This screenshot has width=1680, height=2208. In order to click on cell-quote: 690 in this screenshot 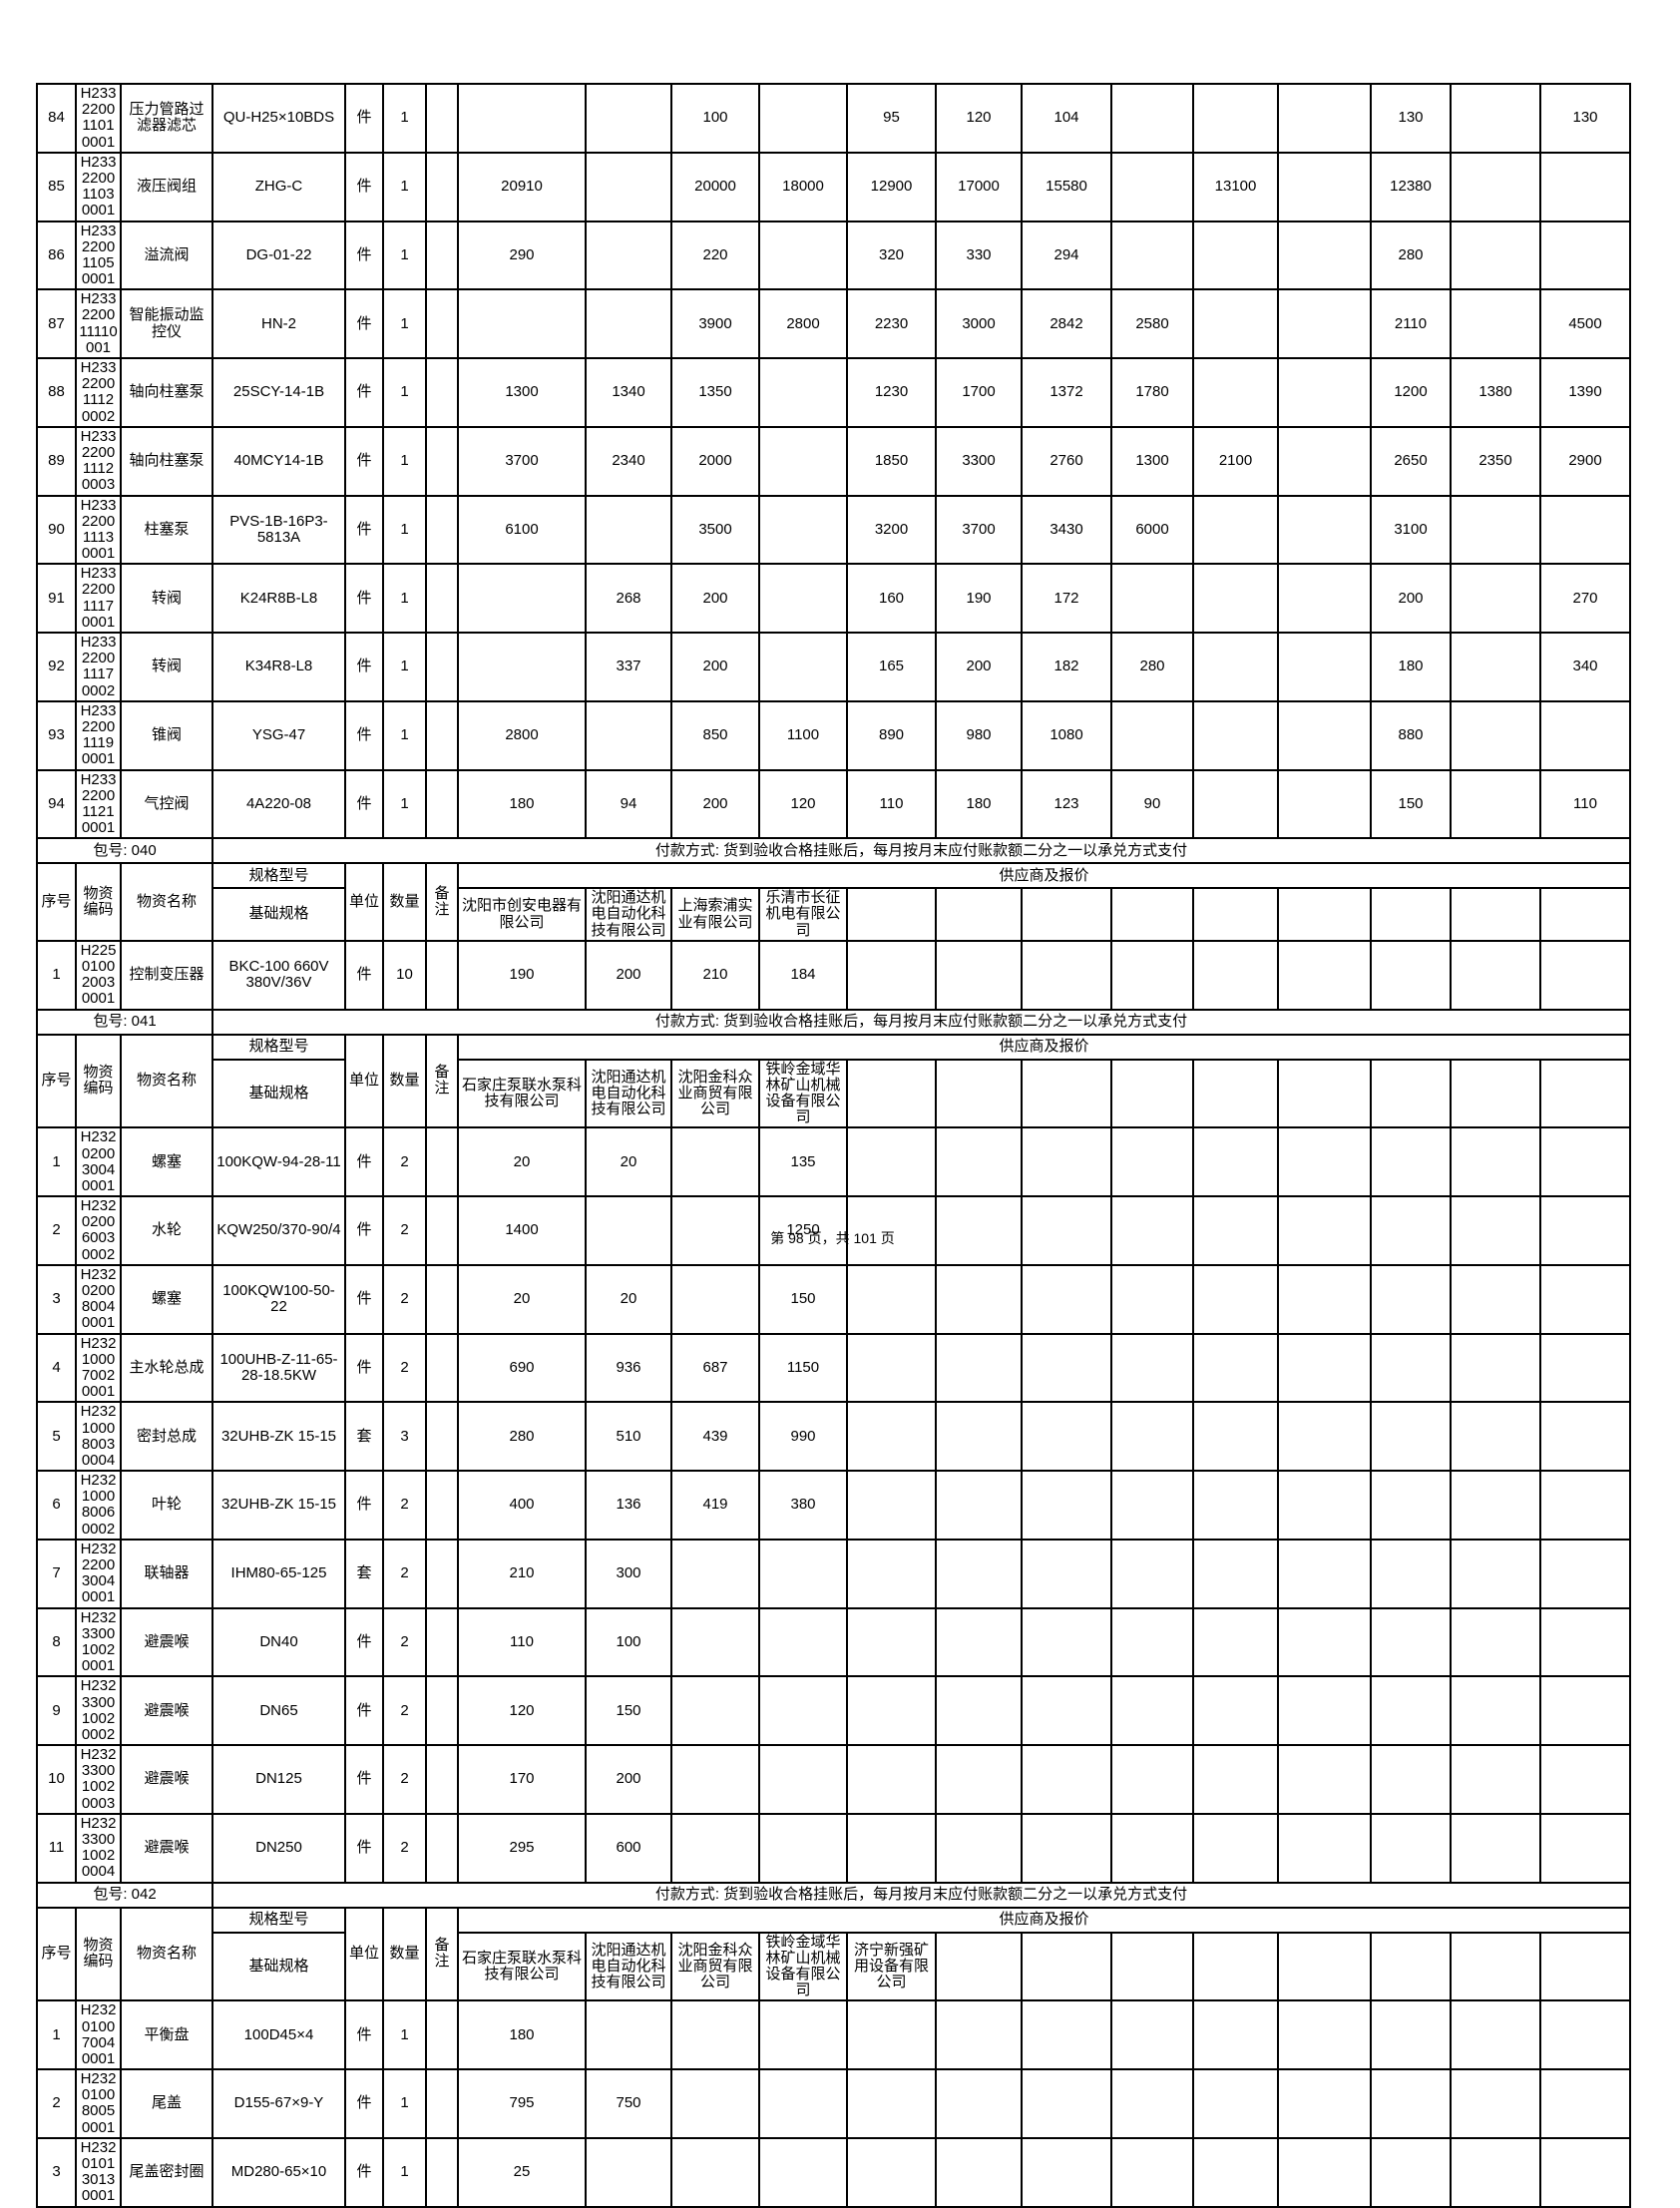, I will do `click(522, 1368)`.